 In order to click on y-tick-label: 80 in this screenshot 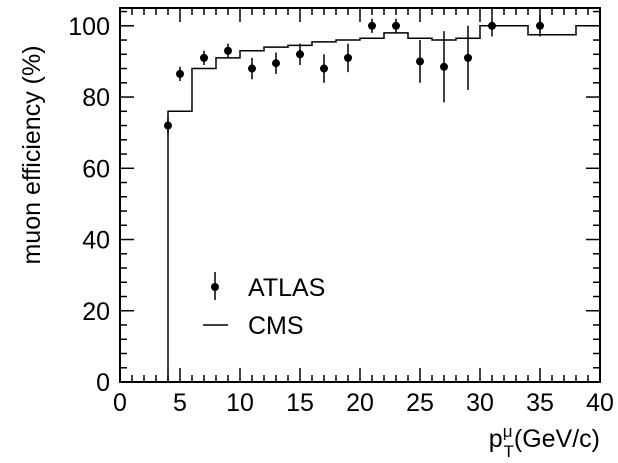, I will do `click(96, 98)`.